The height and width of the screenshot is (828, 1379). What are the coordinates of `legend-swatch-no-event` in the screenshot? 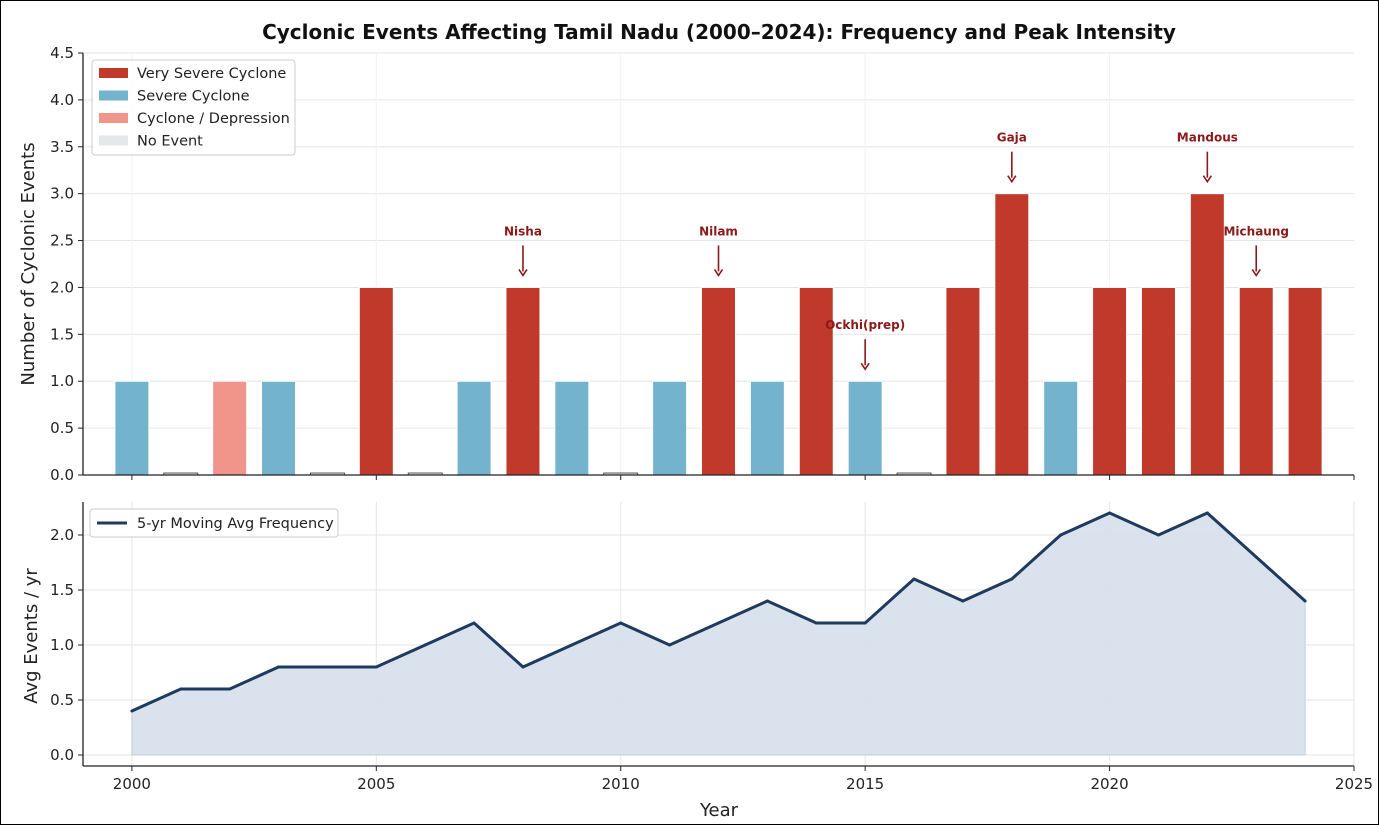 It's located at (113, 140).